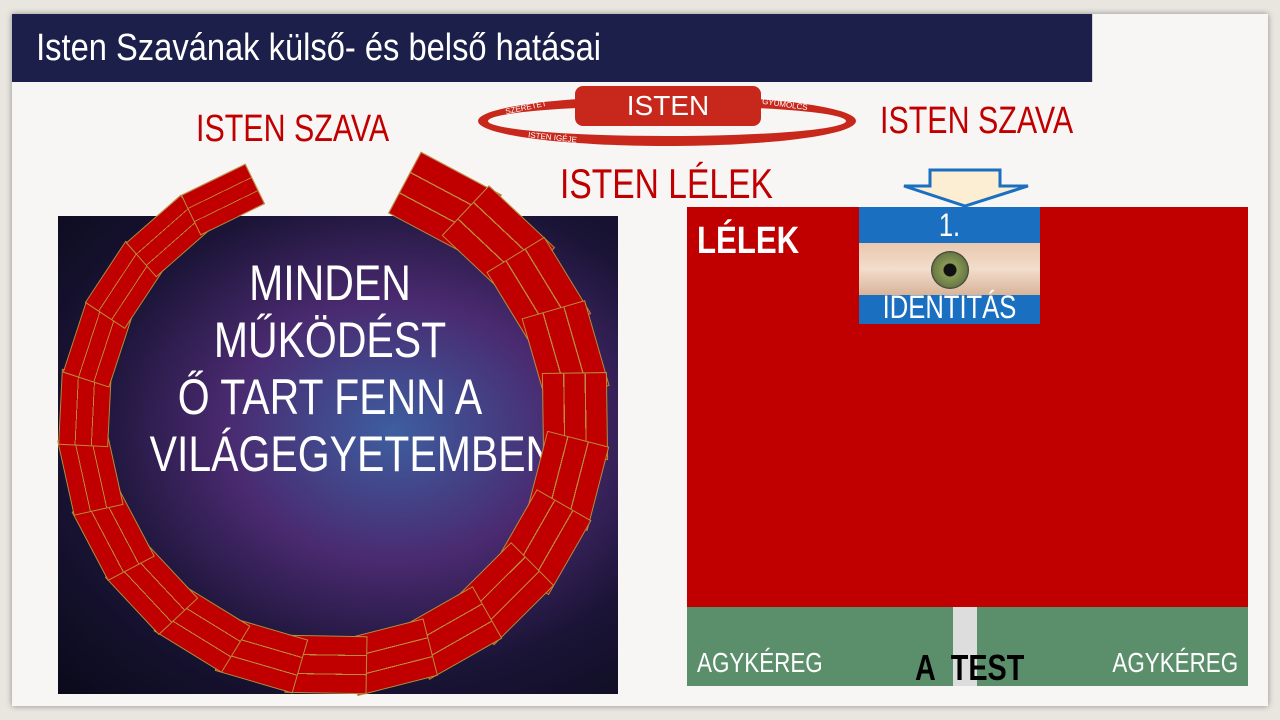  I want to click on body-label: A TEST, so click(970, 667).